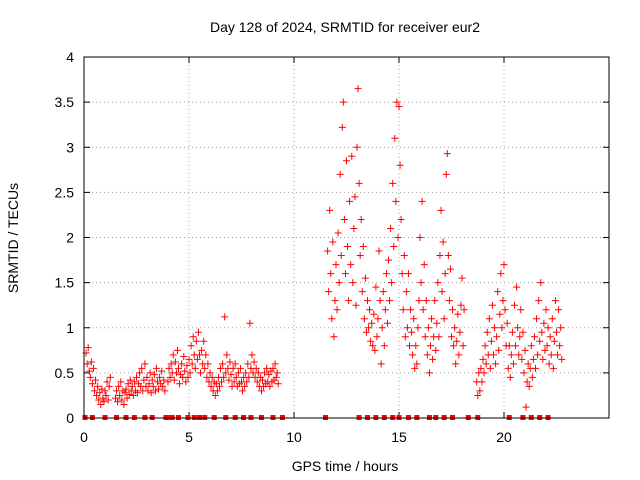 This screenshot has width=640, height=480. I want to click on y-tick-label: 3, so click(70, 147).